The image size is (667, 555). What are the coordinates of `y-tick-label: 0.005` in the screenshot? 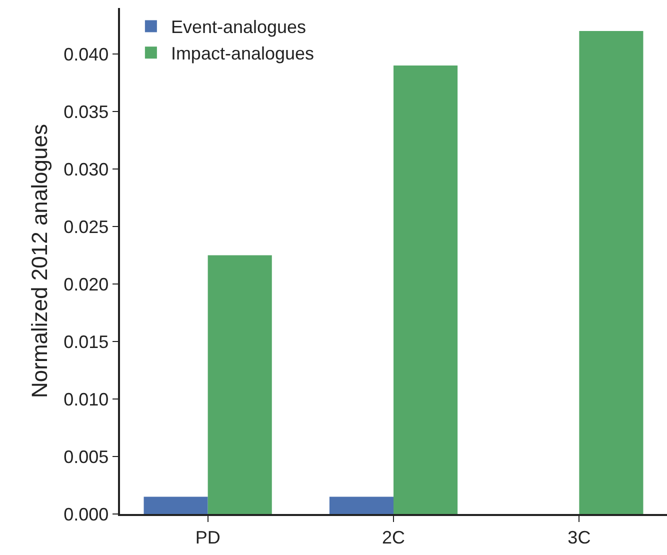 It's located at (86, 456).